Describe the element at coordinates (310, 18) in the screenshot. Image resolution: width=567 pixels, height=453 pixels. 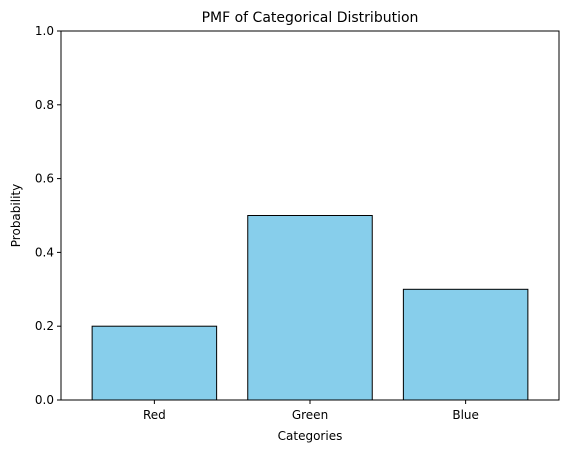
I see `chart-title: PMF of Categorical Distribution` at that location.